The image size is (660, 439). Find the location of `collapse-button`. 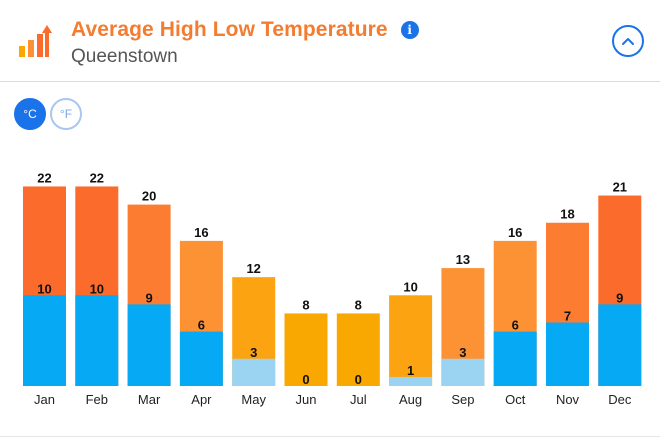

collapse-button is located at coordinates (628, 41).